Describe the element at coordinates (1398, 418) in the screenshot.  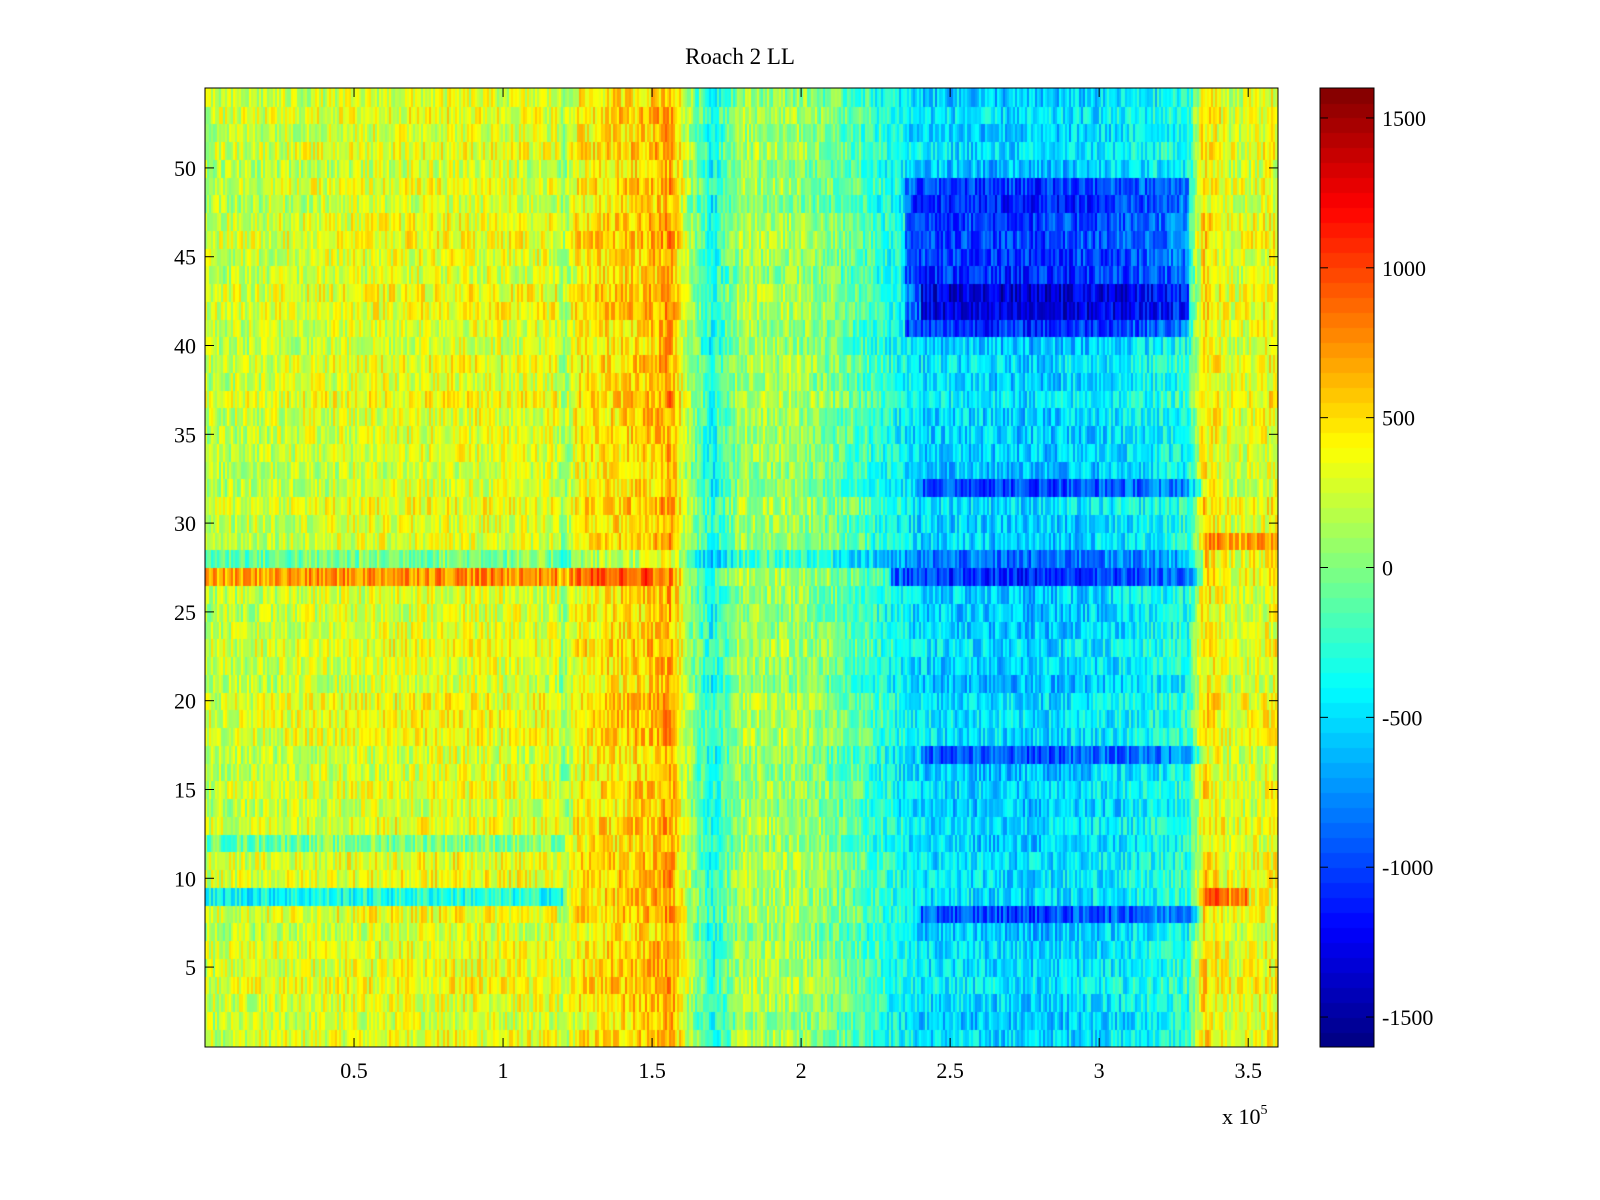
I see `colorbar-tick-label: 500` at that location.